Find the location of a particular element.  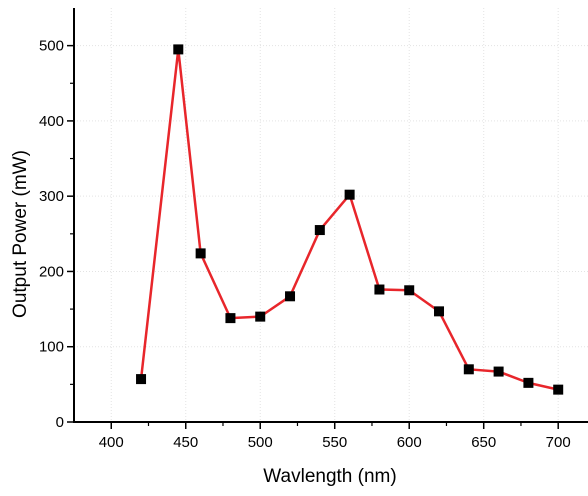

y-axis-label: Output Power (mW) is located at coordinates (20, 234).